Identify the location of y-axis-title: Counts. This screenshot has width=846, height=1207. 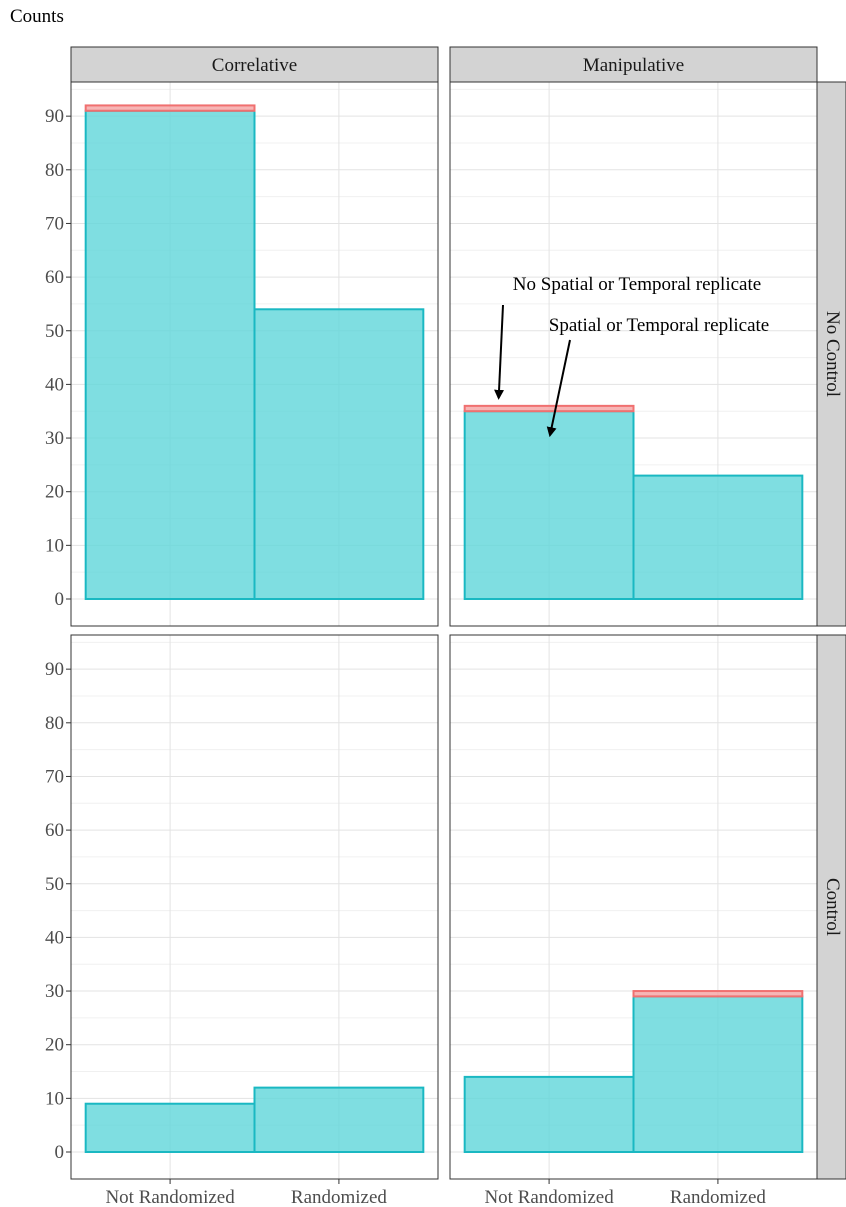
(37, 16).